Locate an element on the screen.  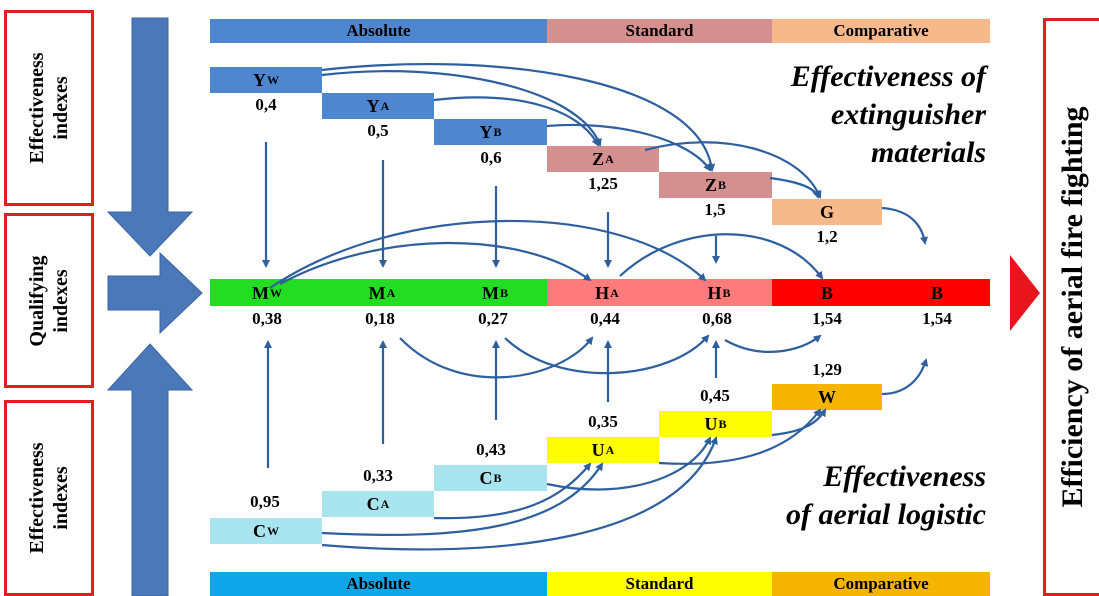
arrow-cw-ua is located at coordinates (462, 499).